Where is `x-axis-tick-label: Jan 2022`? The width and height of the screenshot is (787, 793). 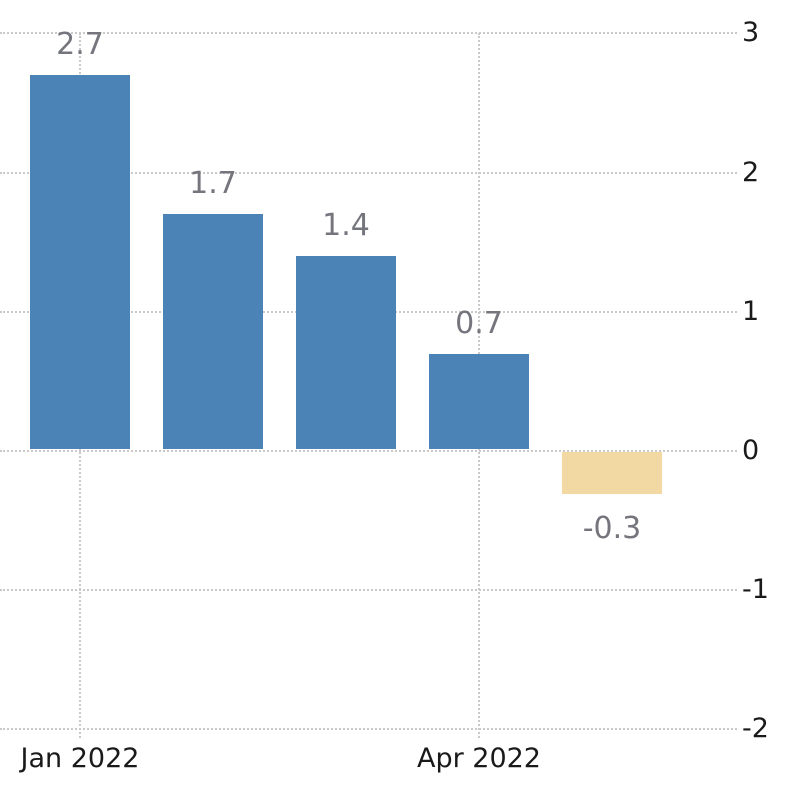 x-axis-tick-label: Jan 2022 is located at coordinates (80, 758).